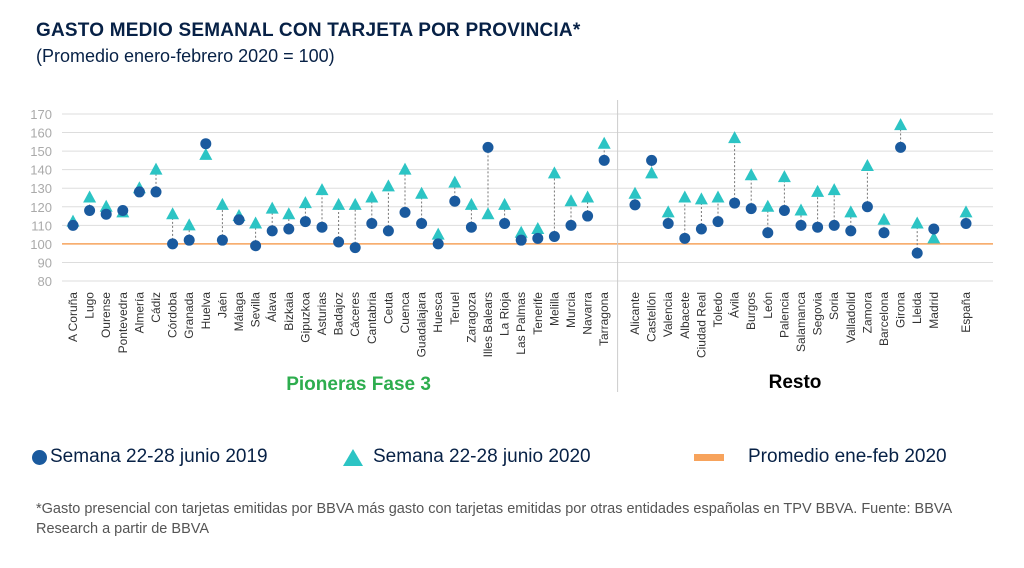 The image size is (1024, 568). Describe the element at coordinates (106, 315) in the screenshot. I see `x-tick-label: Ourense` at that location.